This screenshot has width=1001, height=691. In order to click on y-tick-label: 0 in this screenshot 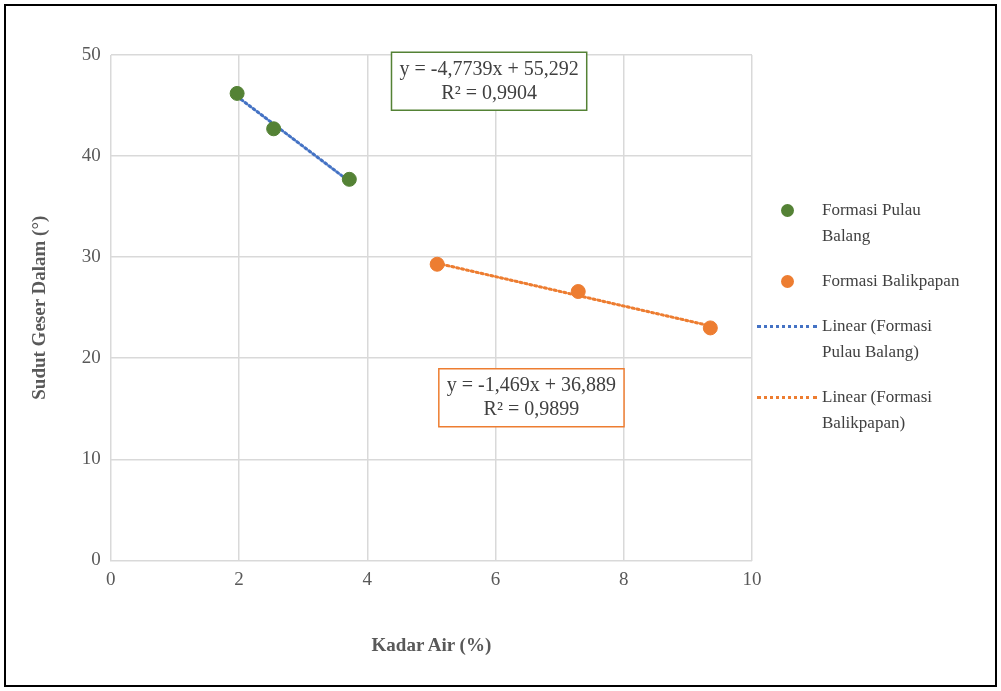, I will do `click(96, 559)`.